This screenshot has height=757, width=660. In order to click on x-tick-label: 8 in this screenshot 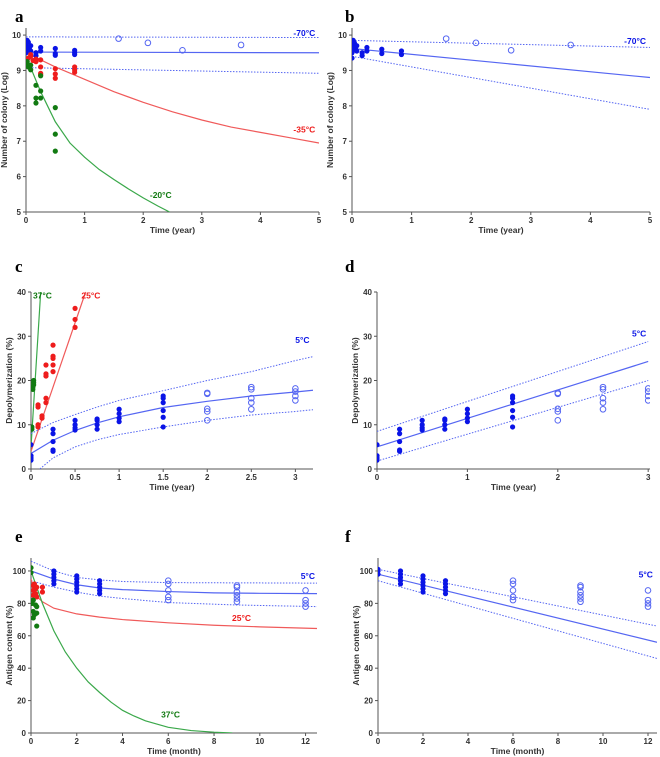, I will do `click(558, 741)`.